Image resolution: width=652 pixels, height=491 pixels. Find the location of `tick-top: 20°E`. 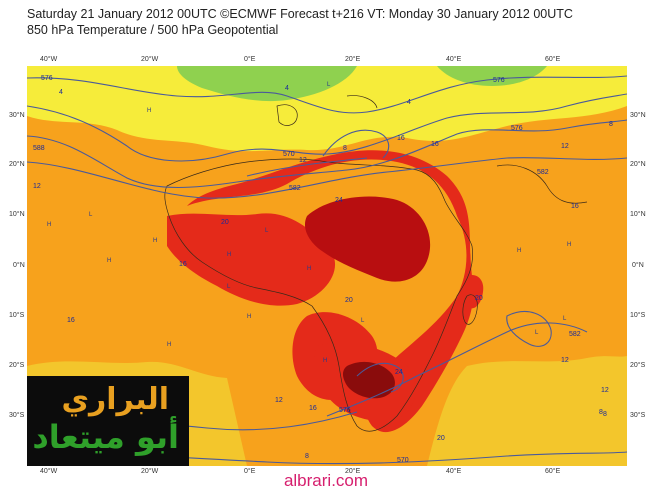

tick-top: 20°E is located at coordinates (353, 59).